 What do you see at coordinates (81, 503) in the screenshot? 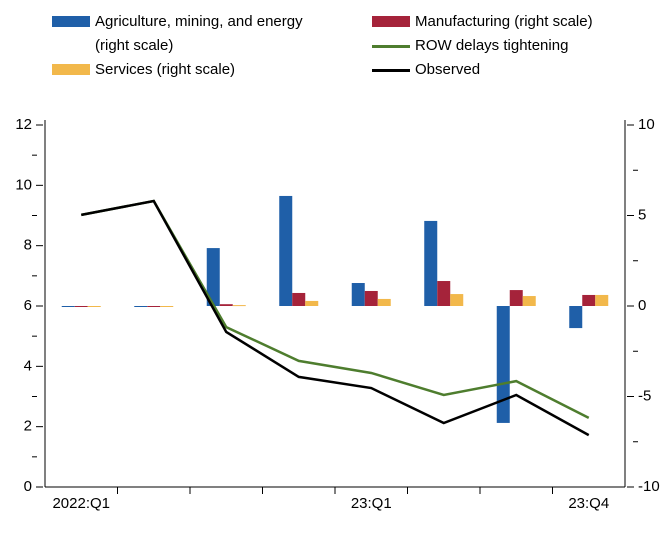
I see `x-tick-label: 2022:Q1` at bounding box center [81, 503].